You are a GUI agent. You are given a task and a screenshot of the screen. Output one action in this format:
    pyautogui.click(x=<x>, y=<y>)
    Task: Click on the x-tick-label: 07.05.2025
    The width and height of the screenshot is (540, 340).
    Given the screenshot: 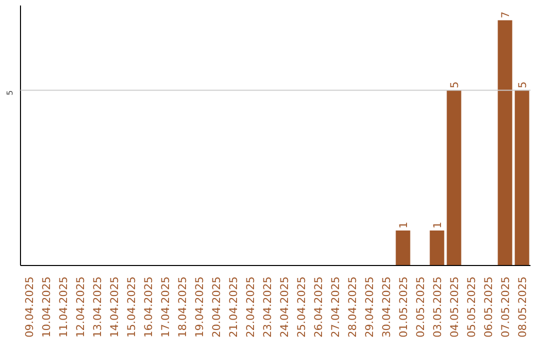 What is the action you would take?
    pyautogui.click(x=505, y=307)
    